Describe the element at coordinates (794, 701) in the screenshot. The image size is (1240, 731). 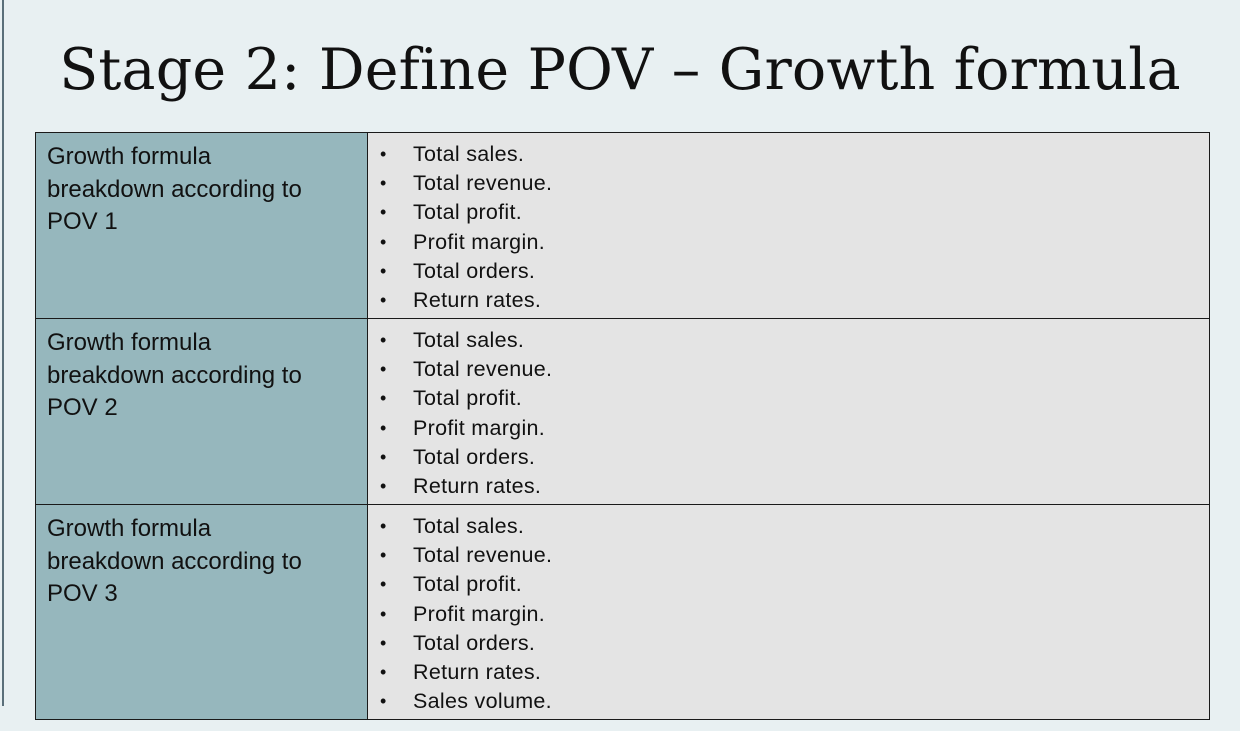
I see `list-item: Sales volume.` at that location.